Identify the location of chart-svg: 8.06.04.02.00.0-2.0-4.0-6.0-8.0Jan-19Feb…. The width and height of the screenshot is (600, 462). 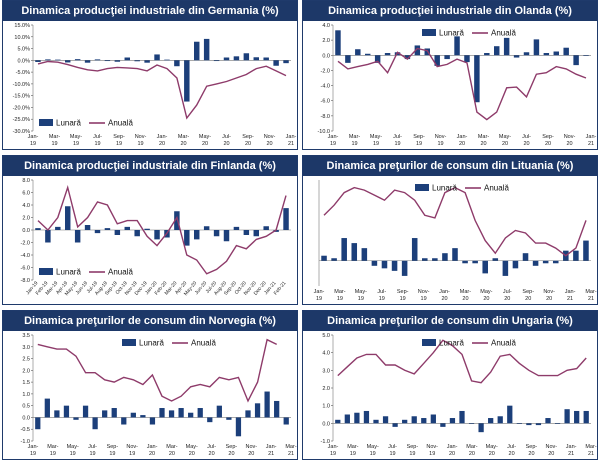
(156, 237).